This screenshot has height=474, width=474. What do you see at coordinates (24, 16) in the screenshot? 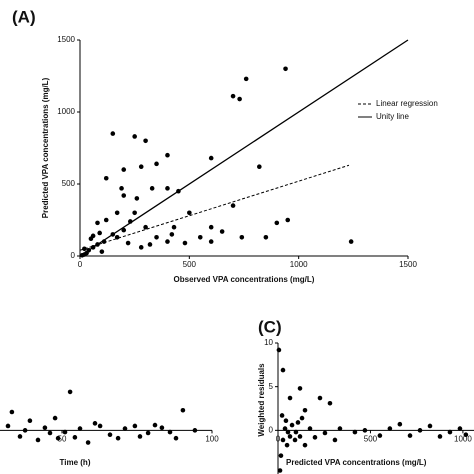
I see `panel-title: (A)` at bounding box center [24, 16].